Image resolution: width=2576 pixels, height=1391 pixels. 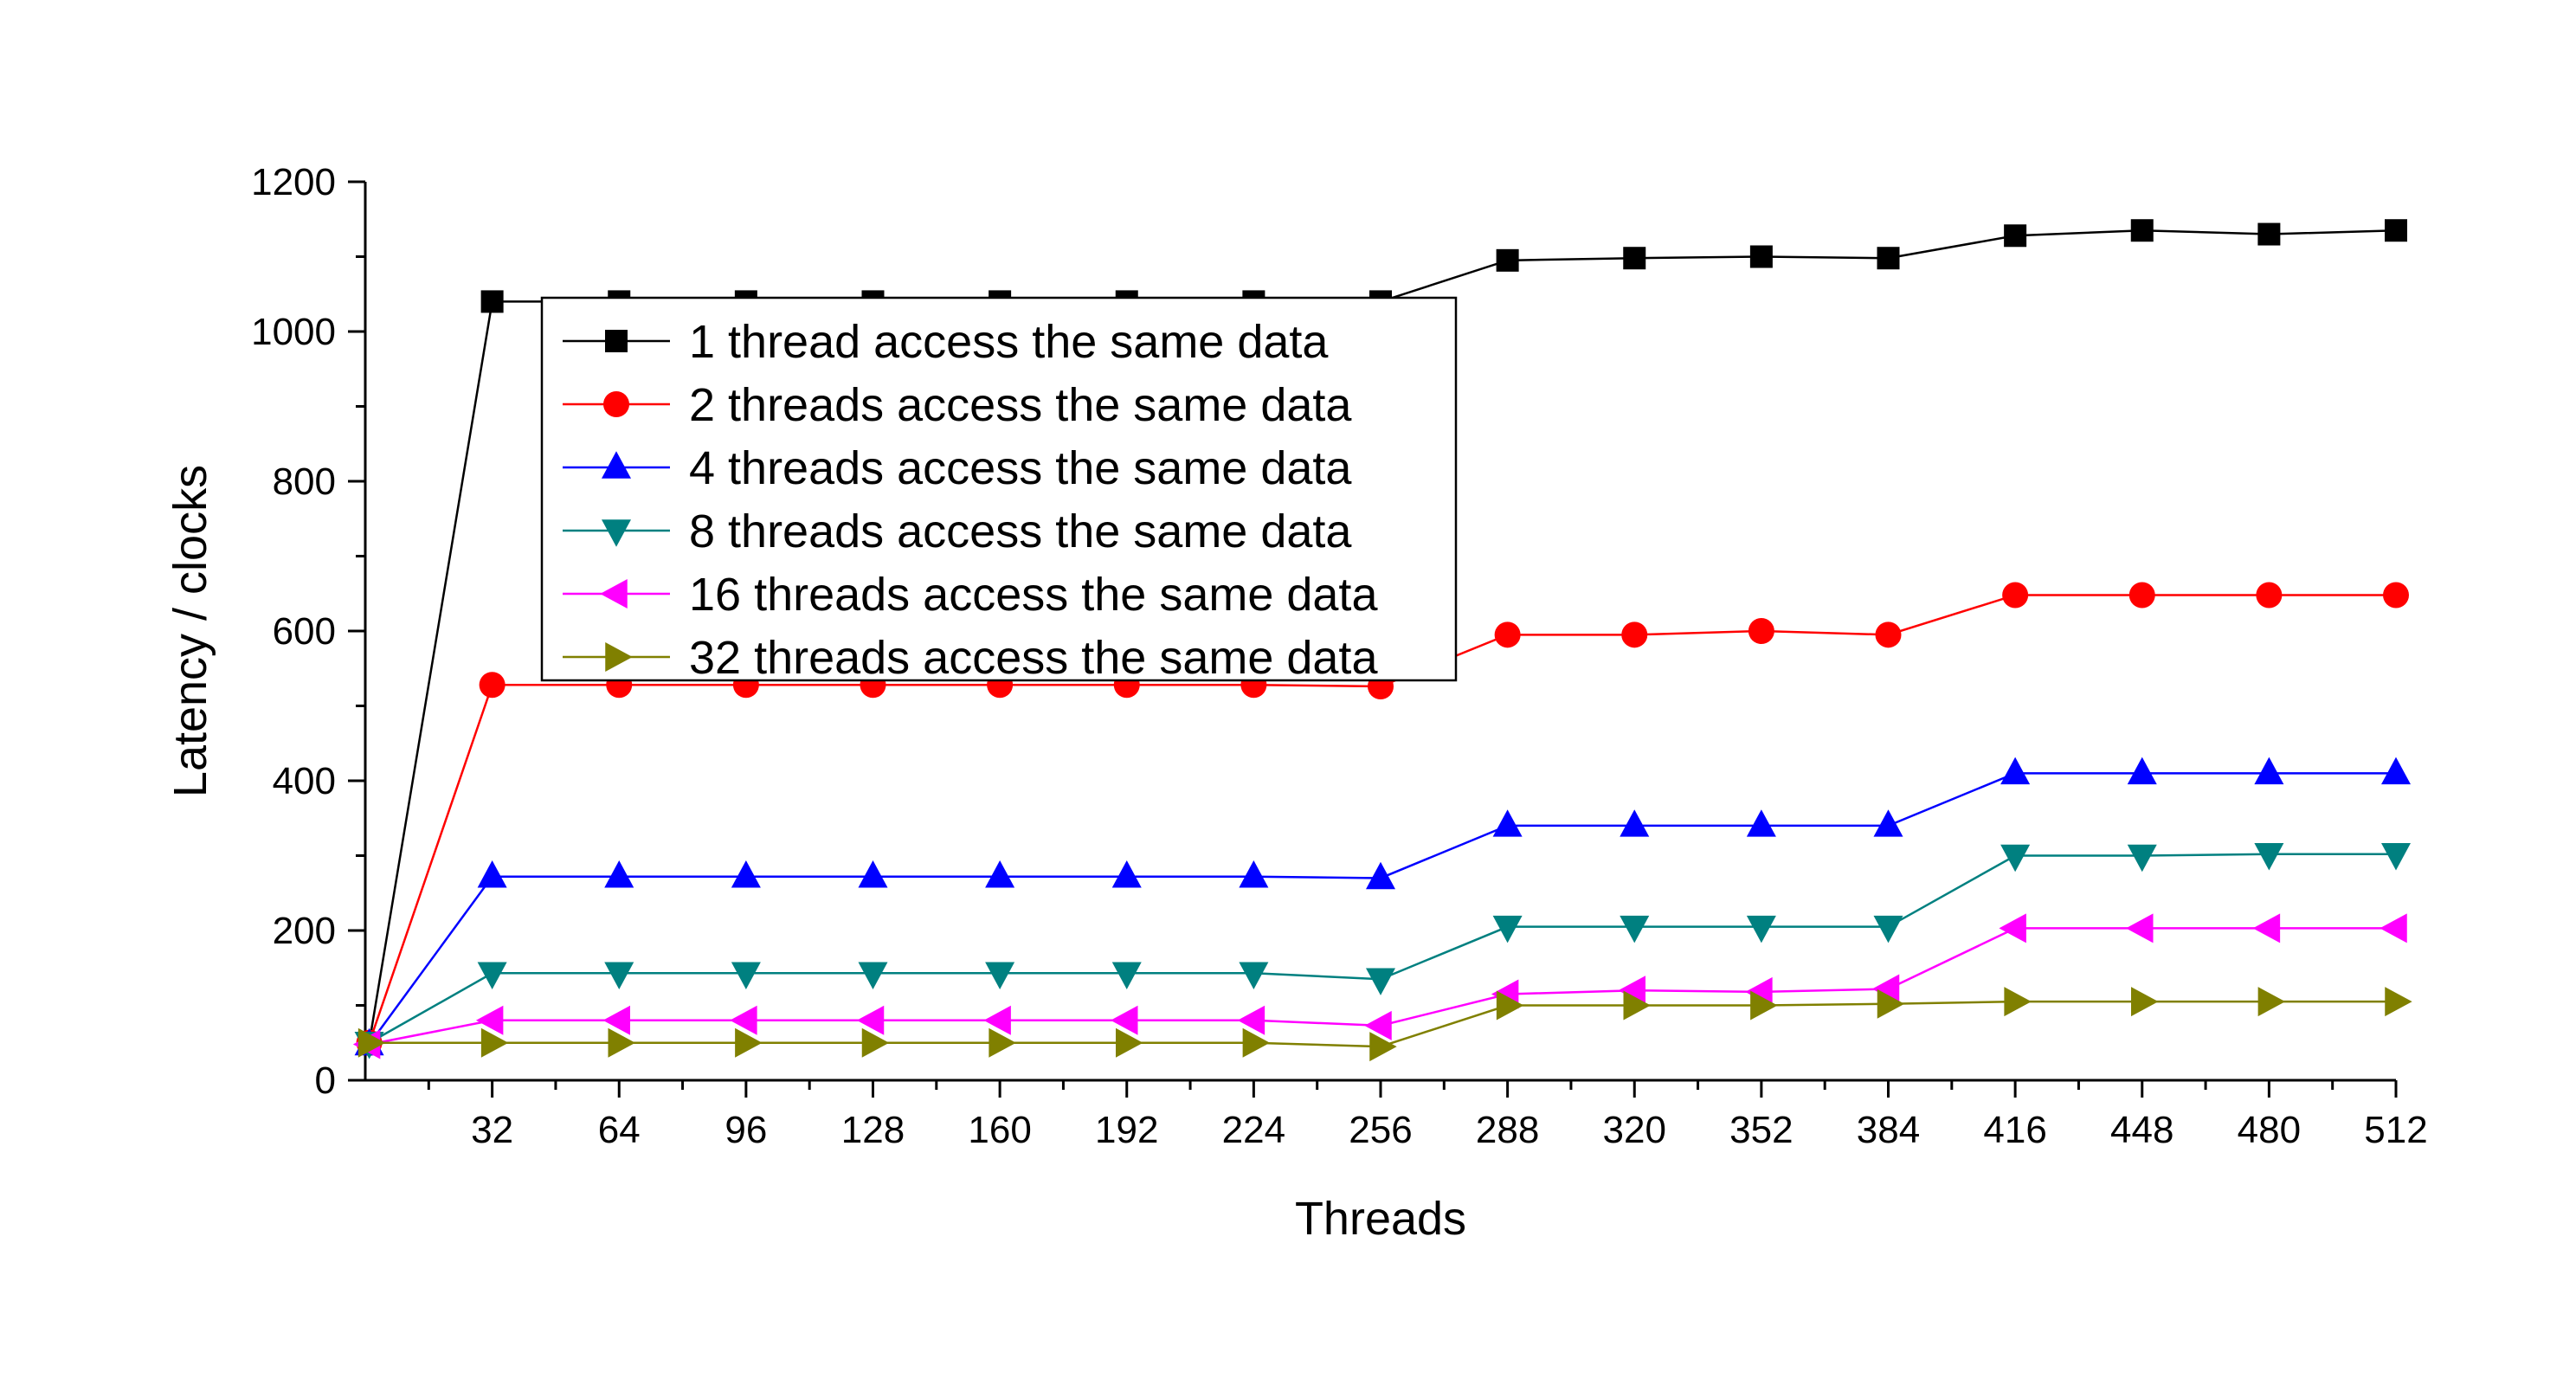 I want to click on x-tick-label: 288, so click(x=1507, y=1130).